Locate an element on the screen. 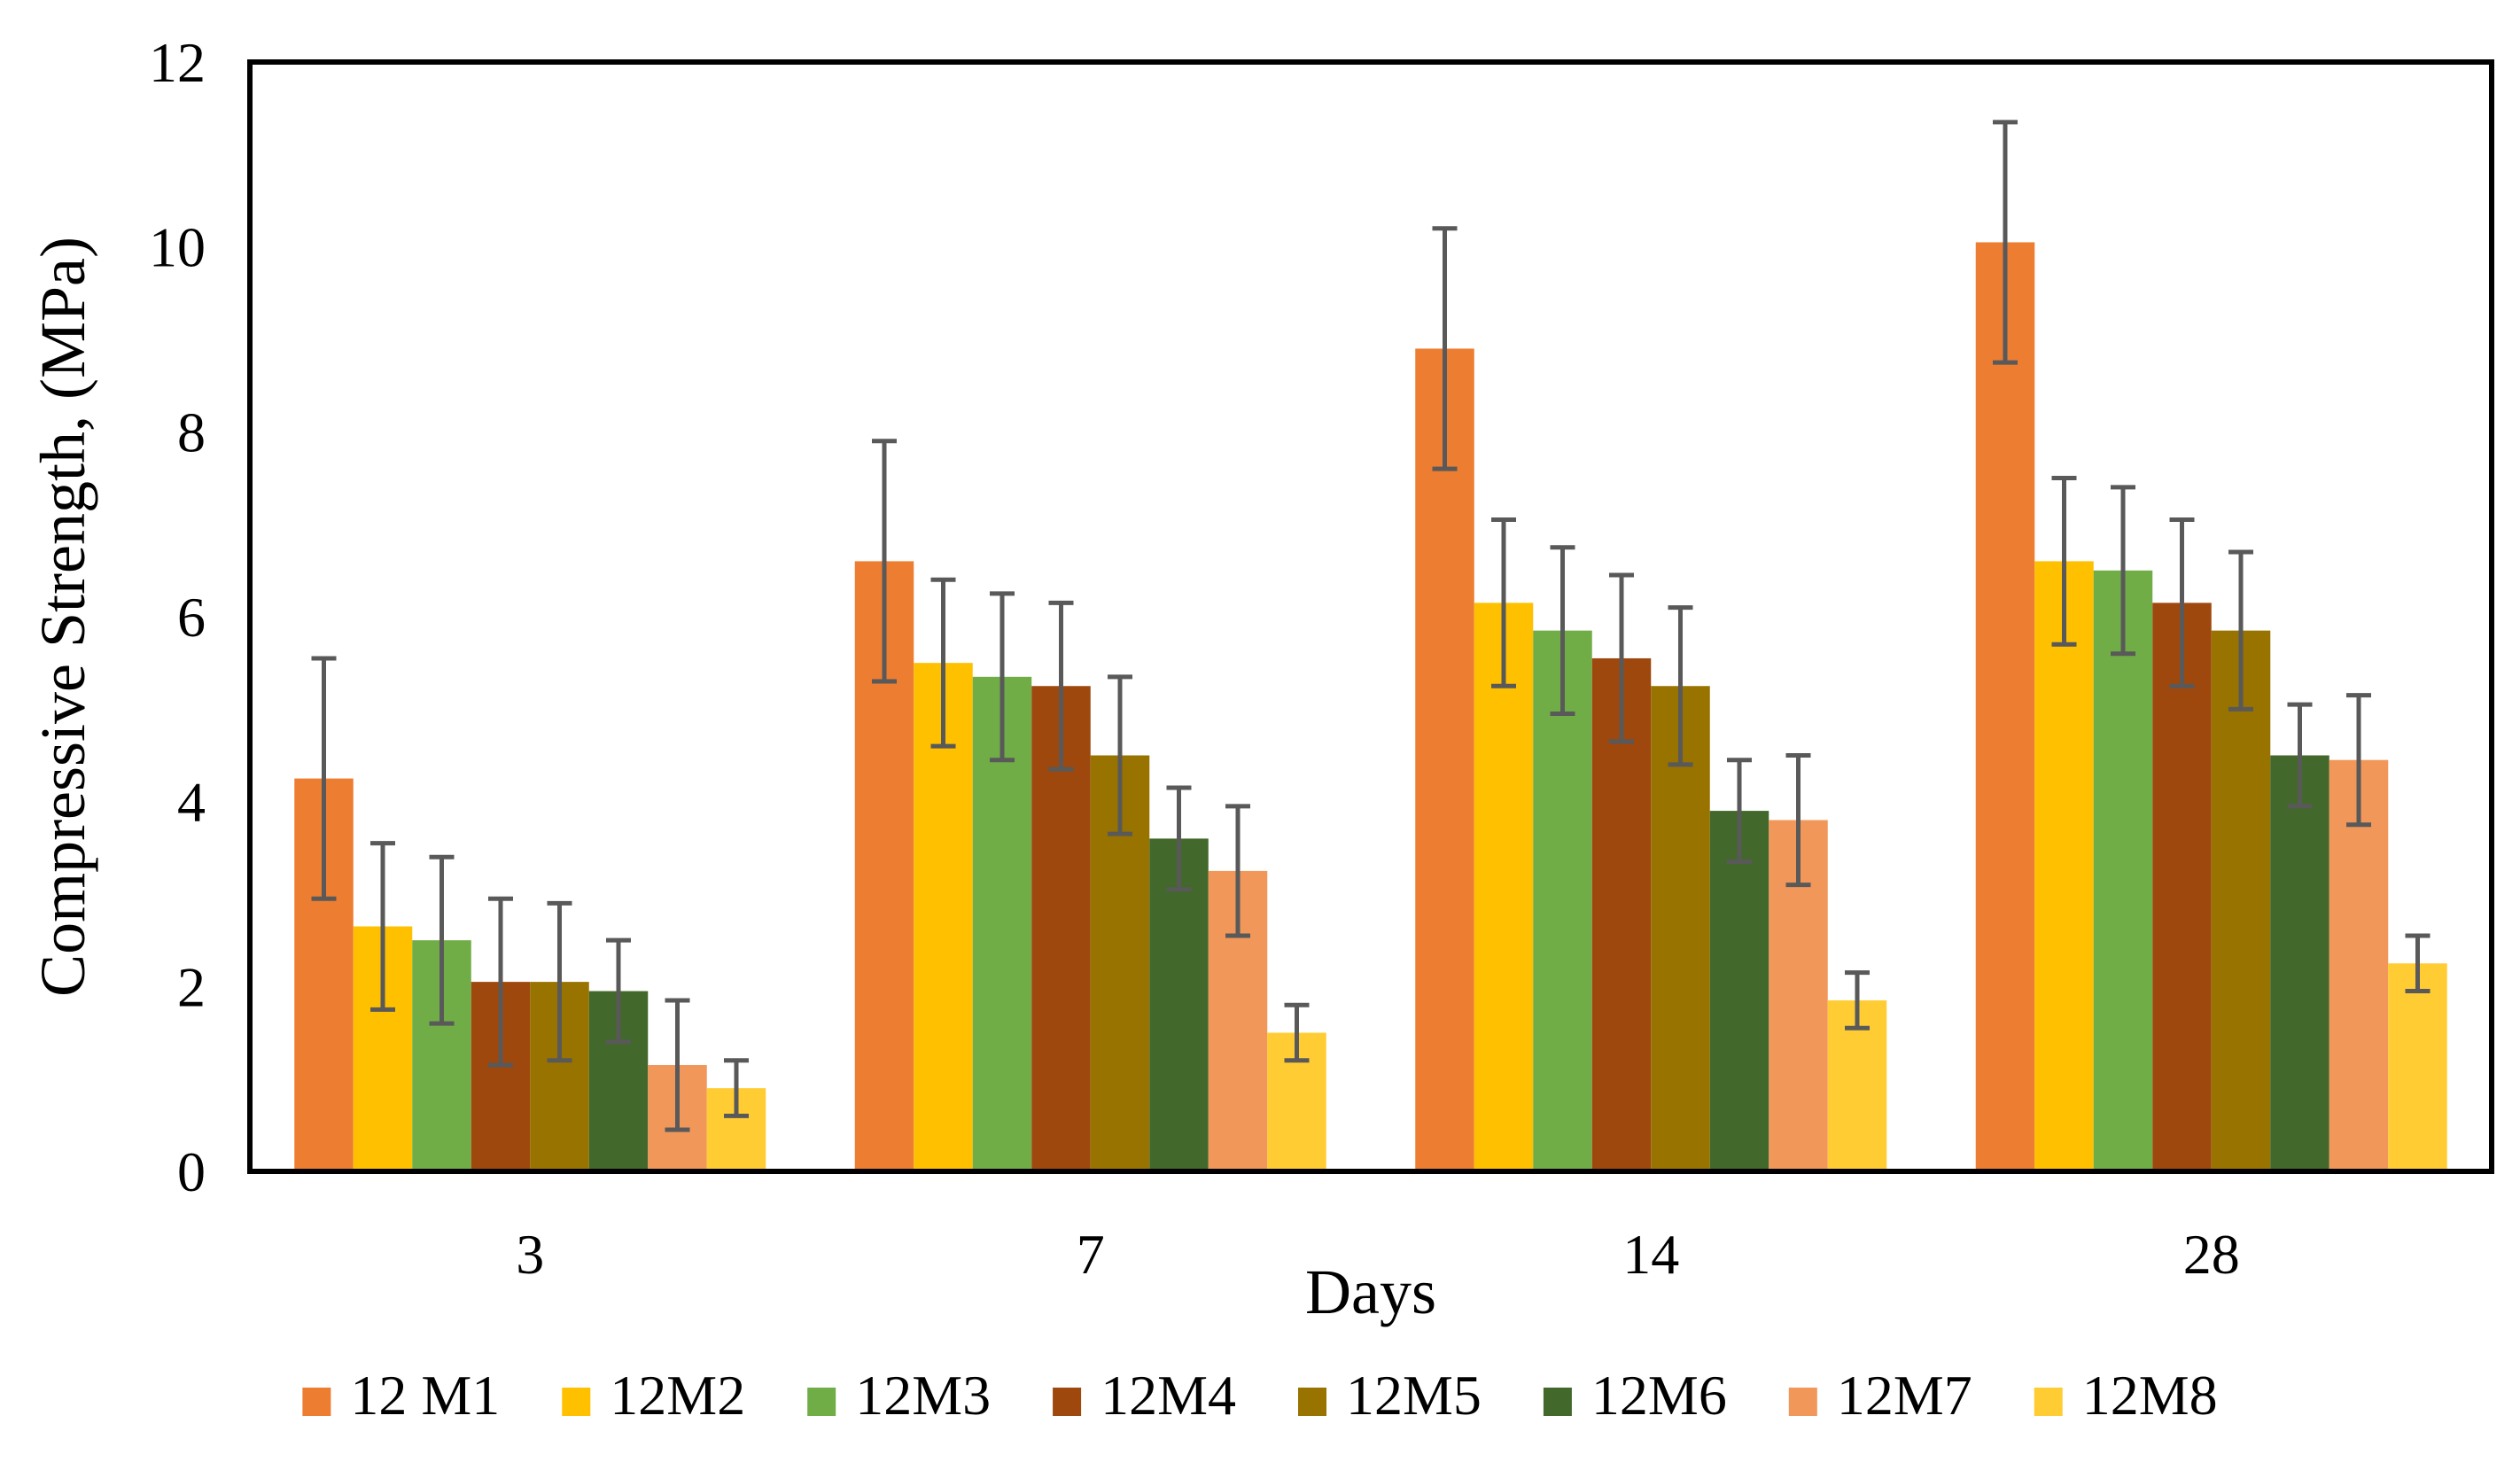 This screenshot has height=1470, width=2520. y-tick-label: 8 is located at coordinates (191, 432).